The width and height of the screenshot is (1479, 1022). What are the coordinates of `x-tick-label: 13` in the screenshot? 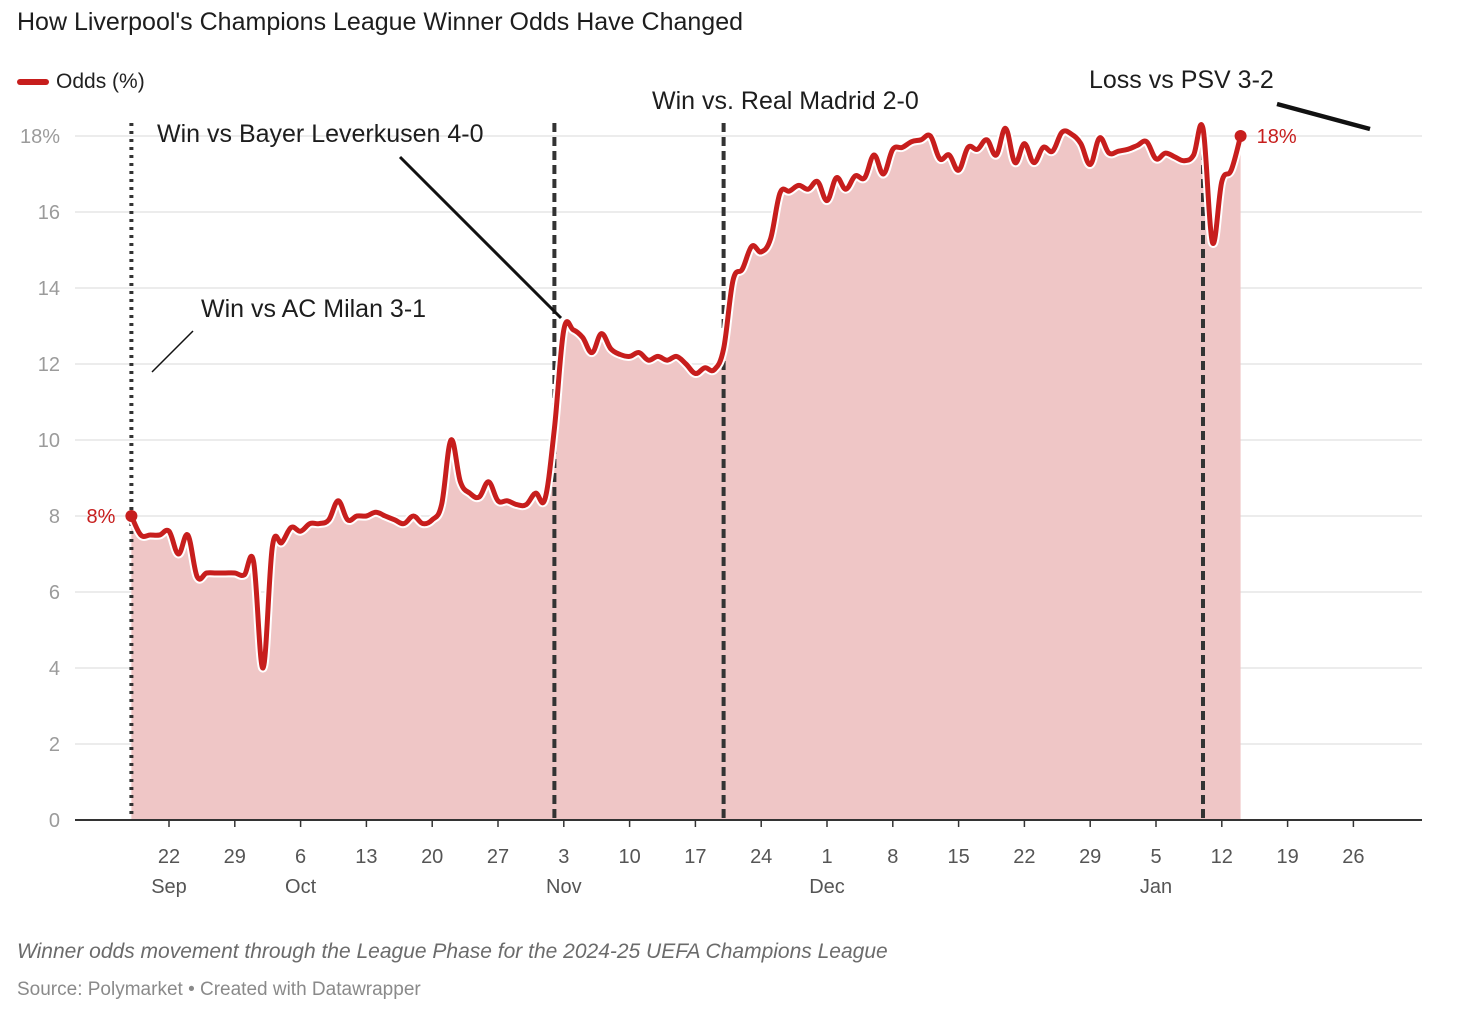 It's located at (366, 857).